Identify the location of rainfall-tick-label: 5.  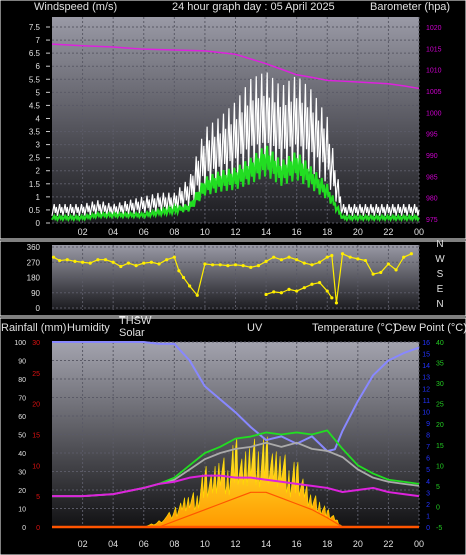
(38, 497).